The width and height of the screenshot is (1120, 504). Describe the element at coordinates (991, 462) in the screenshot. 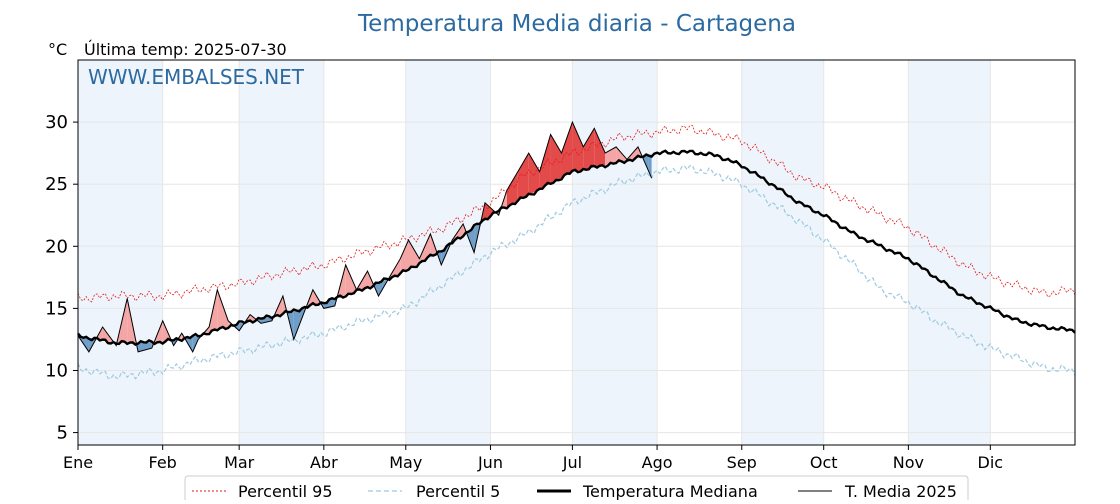

I see `x-tick-label: Dic` at that location.